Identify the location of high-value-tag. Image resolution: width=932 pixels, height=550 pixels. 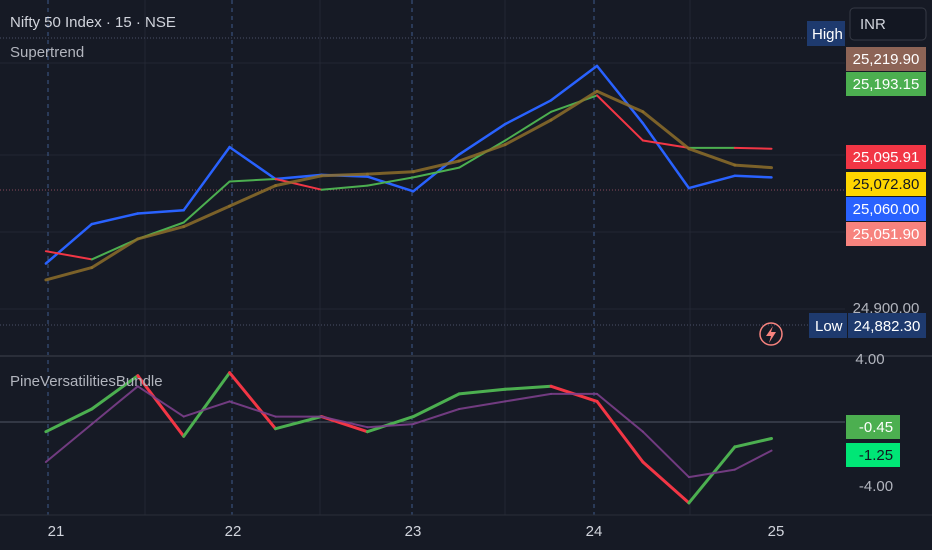
(886, 59).